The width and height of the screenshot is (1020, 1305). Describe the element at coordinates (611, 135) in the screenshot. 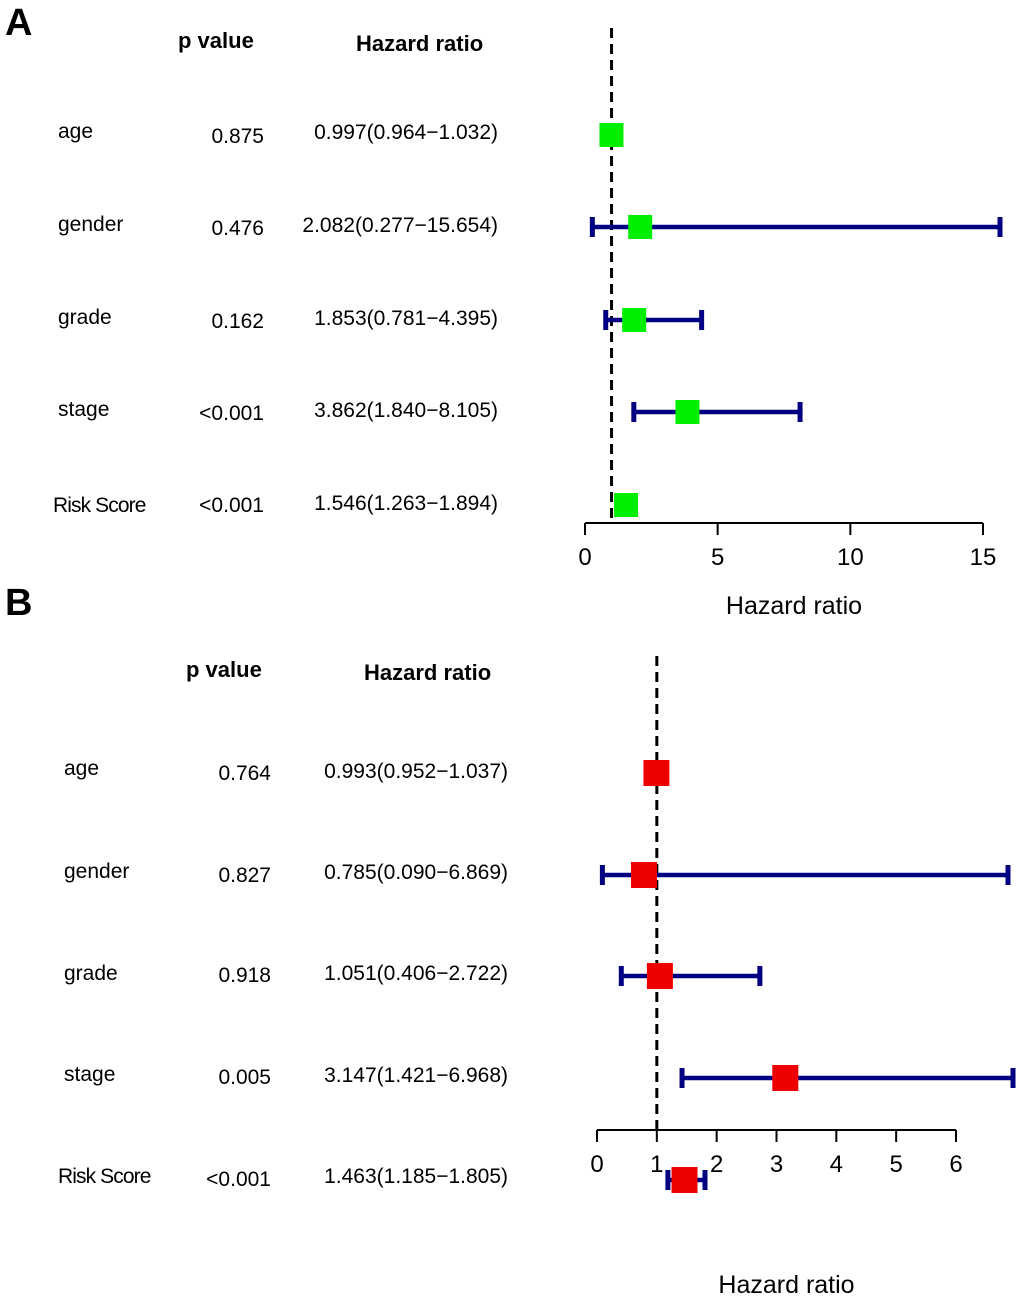

I see `hr-marker-age-a` at that location.